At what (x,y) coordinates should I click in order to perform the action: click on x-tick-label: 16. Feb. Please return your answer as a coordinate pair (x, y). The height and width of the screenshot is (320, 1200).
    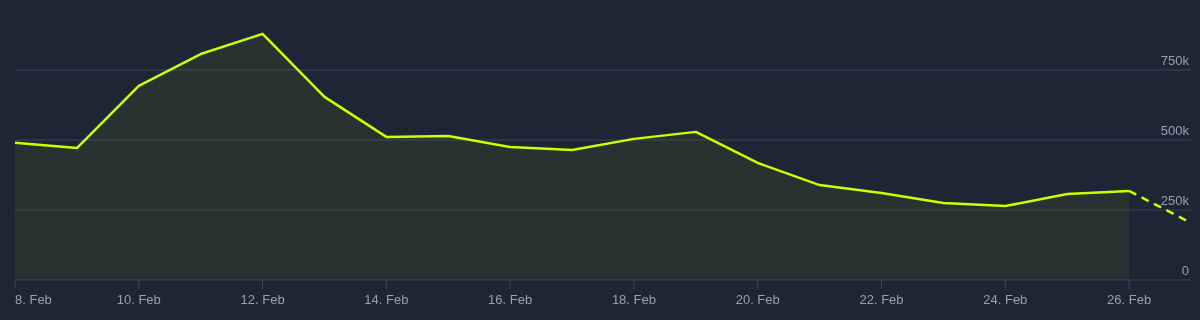
    Looking at the image, I should click on (510, 299).